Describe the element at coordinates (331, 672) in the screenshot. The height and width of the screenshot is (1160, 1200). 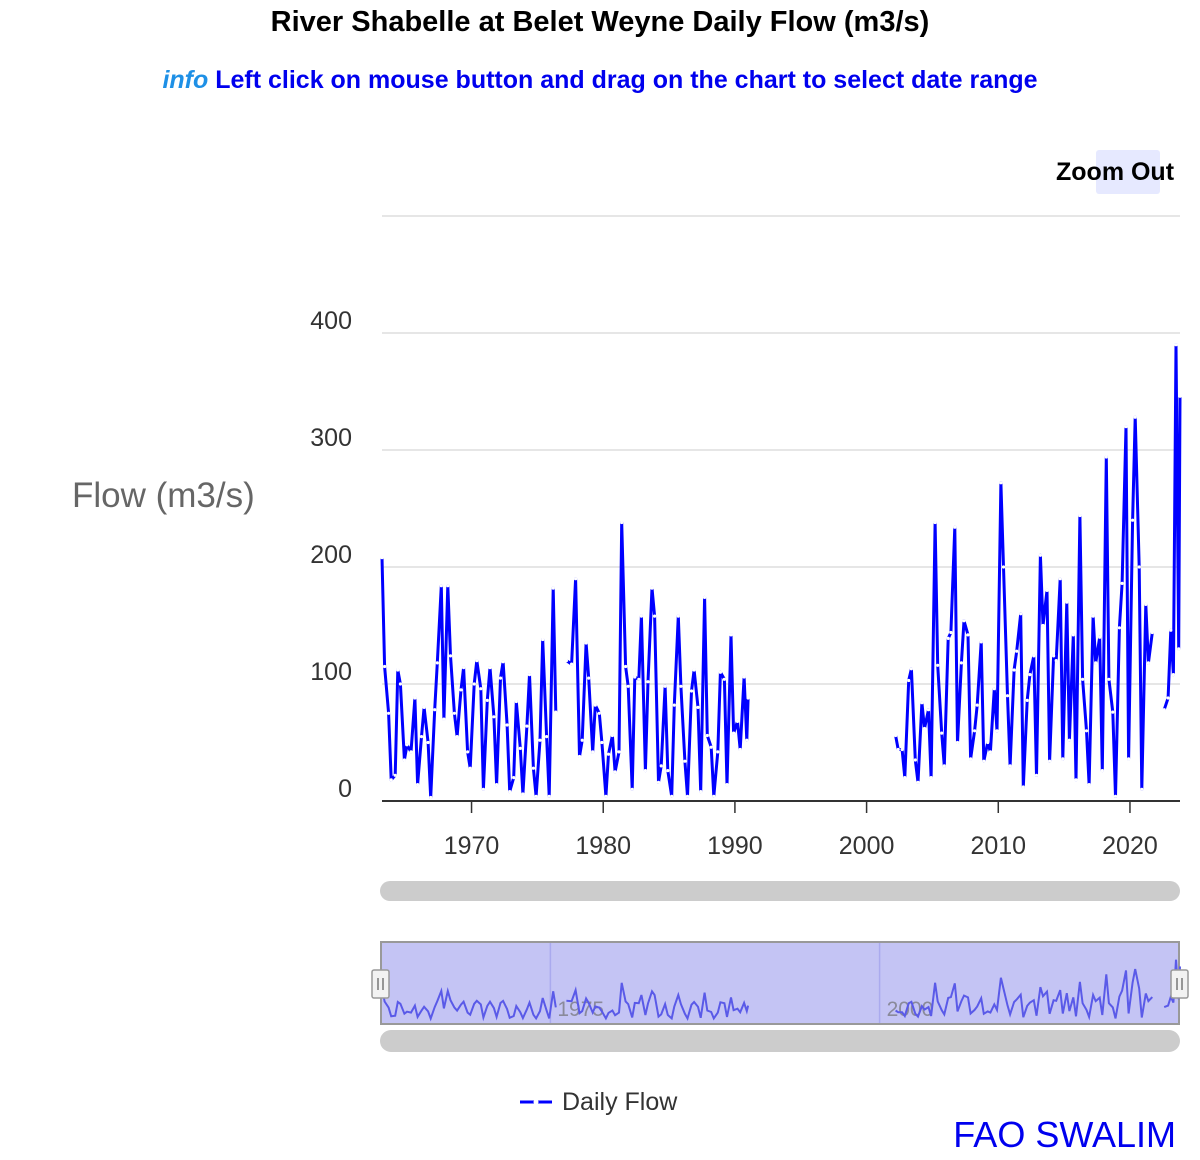
I see `y-tick-100: 100` at that location.